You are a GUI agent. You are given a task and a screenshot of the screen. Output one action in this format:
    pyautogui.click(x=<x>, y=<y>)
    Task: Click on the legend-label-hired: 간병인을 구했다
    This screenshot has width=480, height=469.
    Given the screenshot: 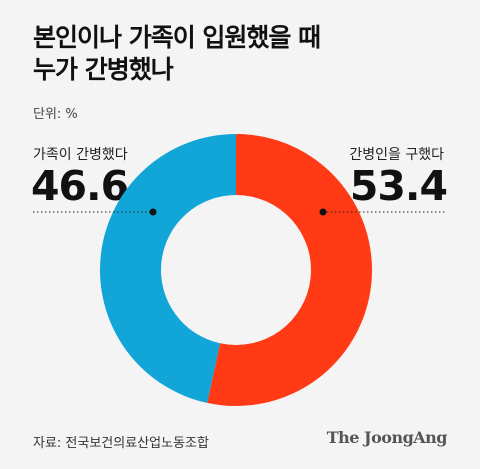 What is the action you would take?
    pyautogui.click(x=396, y=155)
    